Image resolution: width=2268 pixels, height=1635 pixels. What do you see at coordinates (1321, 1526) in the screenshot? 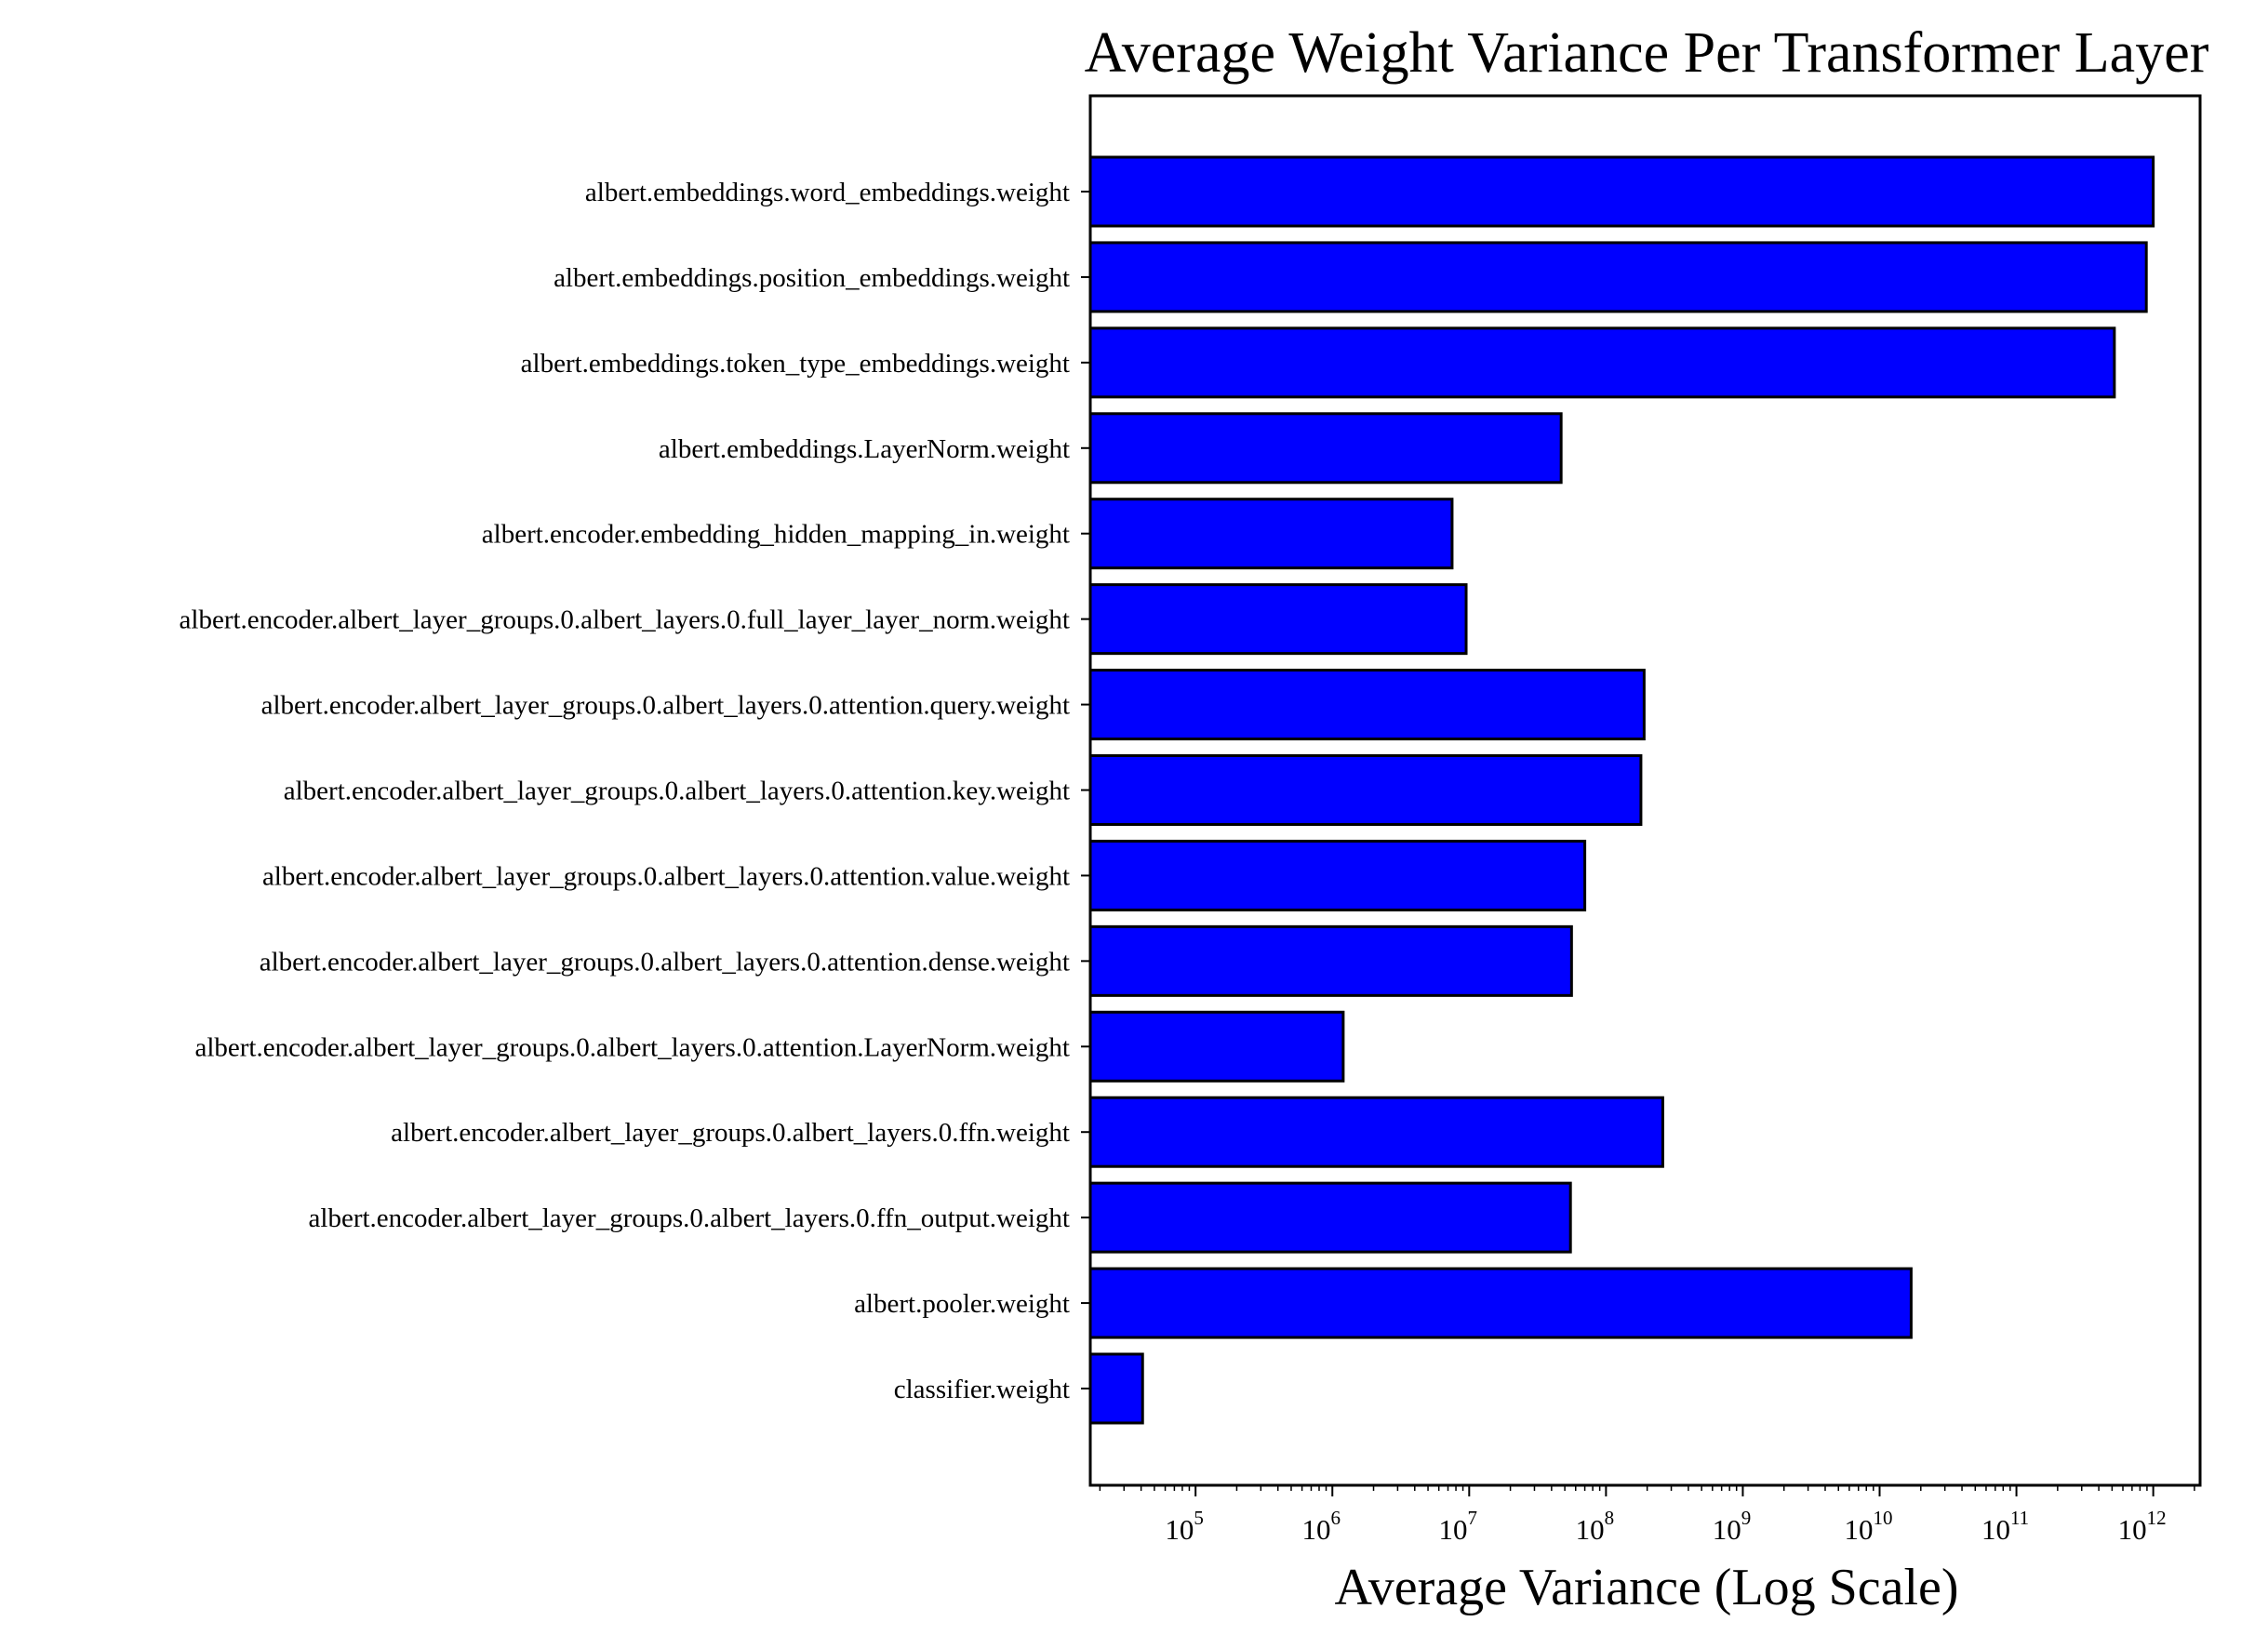
I see `x-tick-label: 10⁶` at bounding box center [1321, 1526].